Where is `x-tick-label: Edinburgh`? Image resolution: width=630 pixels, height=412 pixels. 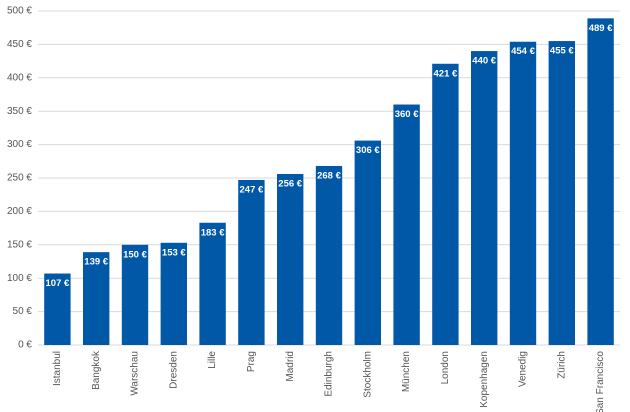 x-tick-label: Edinburgh is located at coordinates (329, 374).